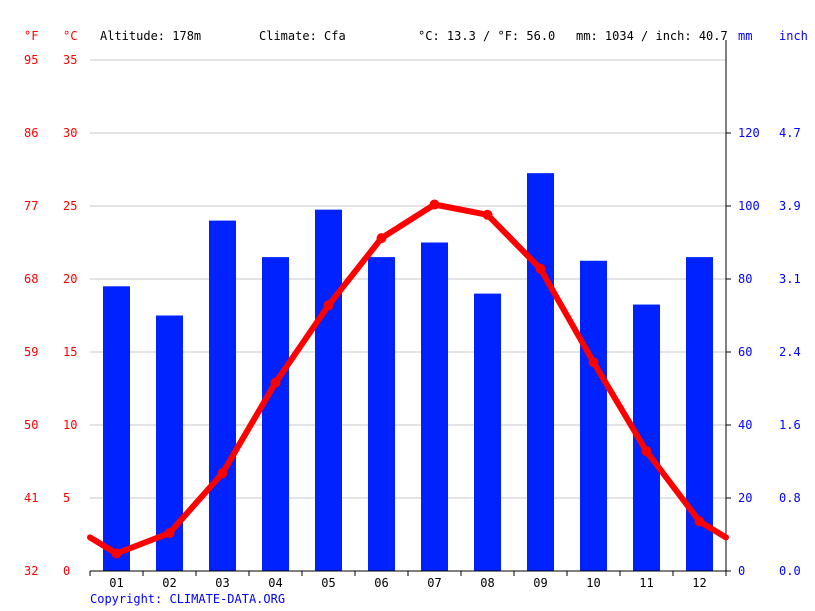 Image resolution: width=815 pixels, height=611 pixels. Describe the element at coordinates (31, 60) in the screenshot. I see `y-tick-label-f: 95` at that location.